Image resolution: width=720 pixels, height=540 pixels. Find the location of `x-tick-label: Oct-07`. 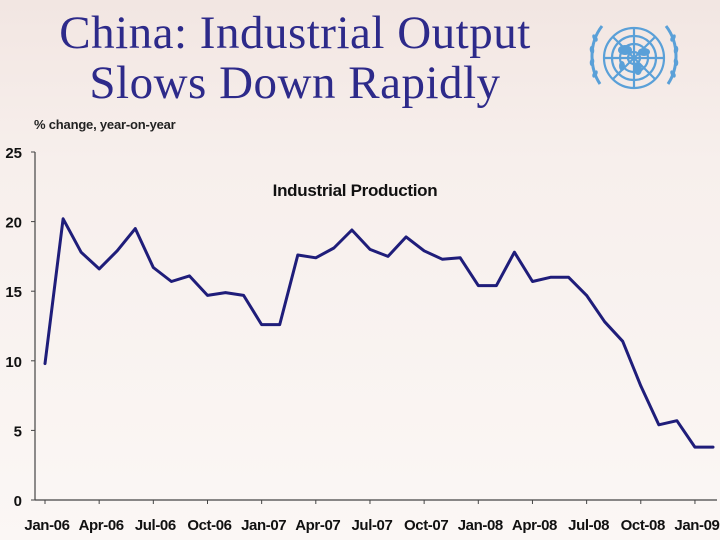

x-tick-label: Oct-07 is located at coordinates (426, 525).